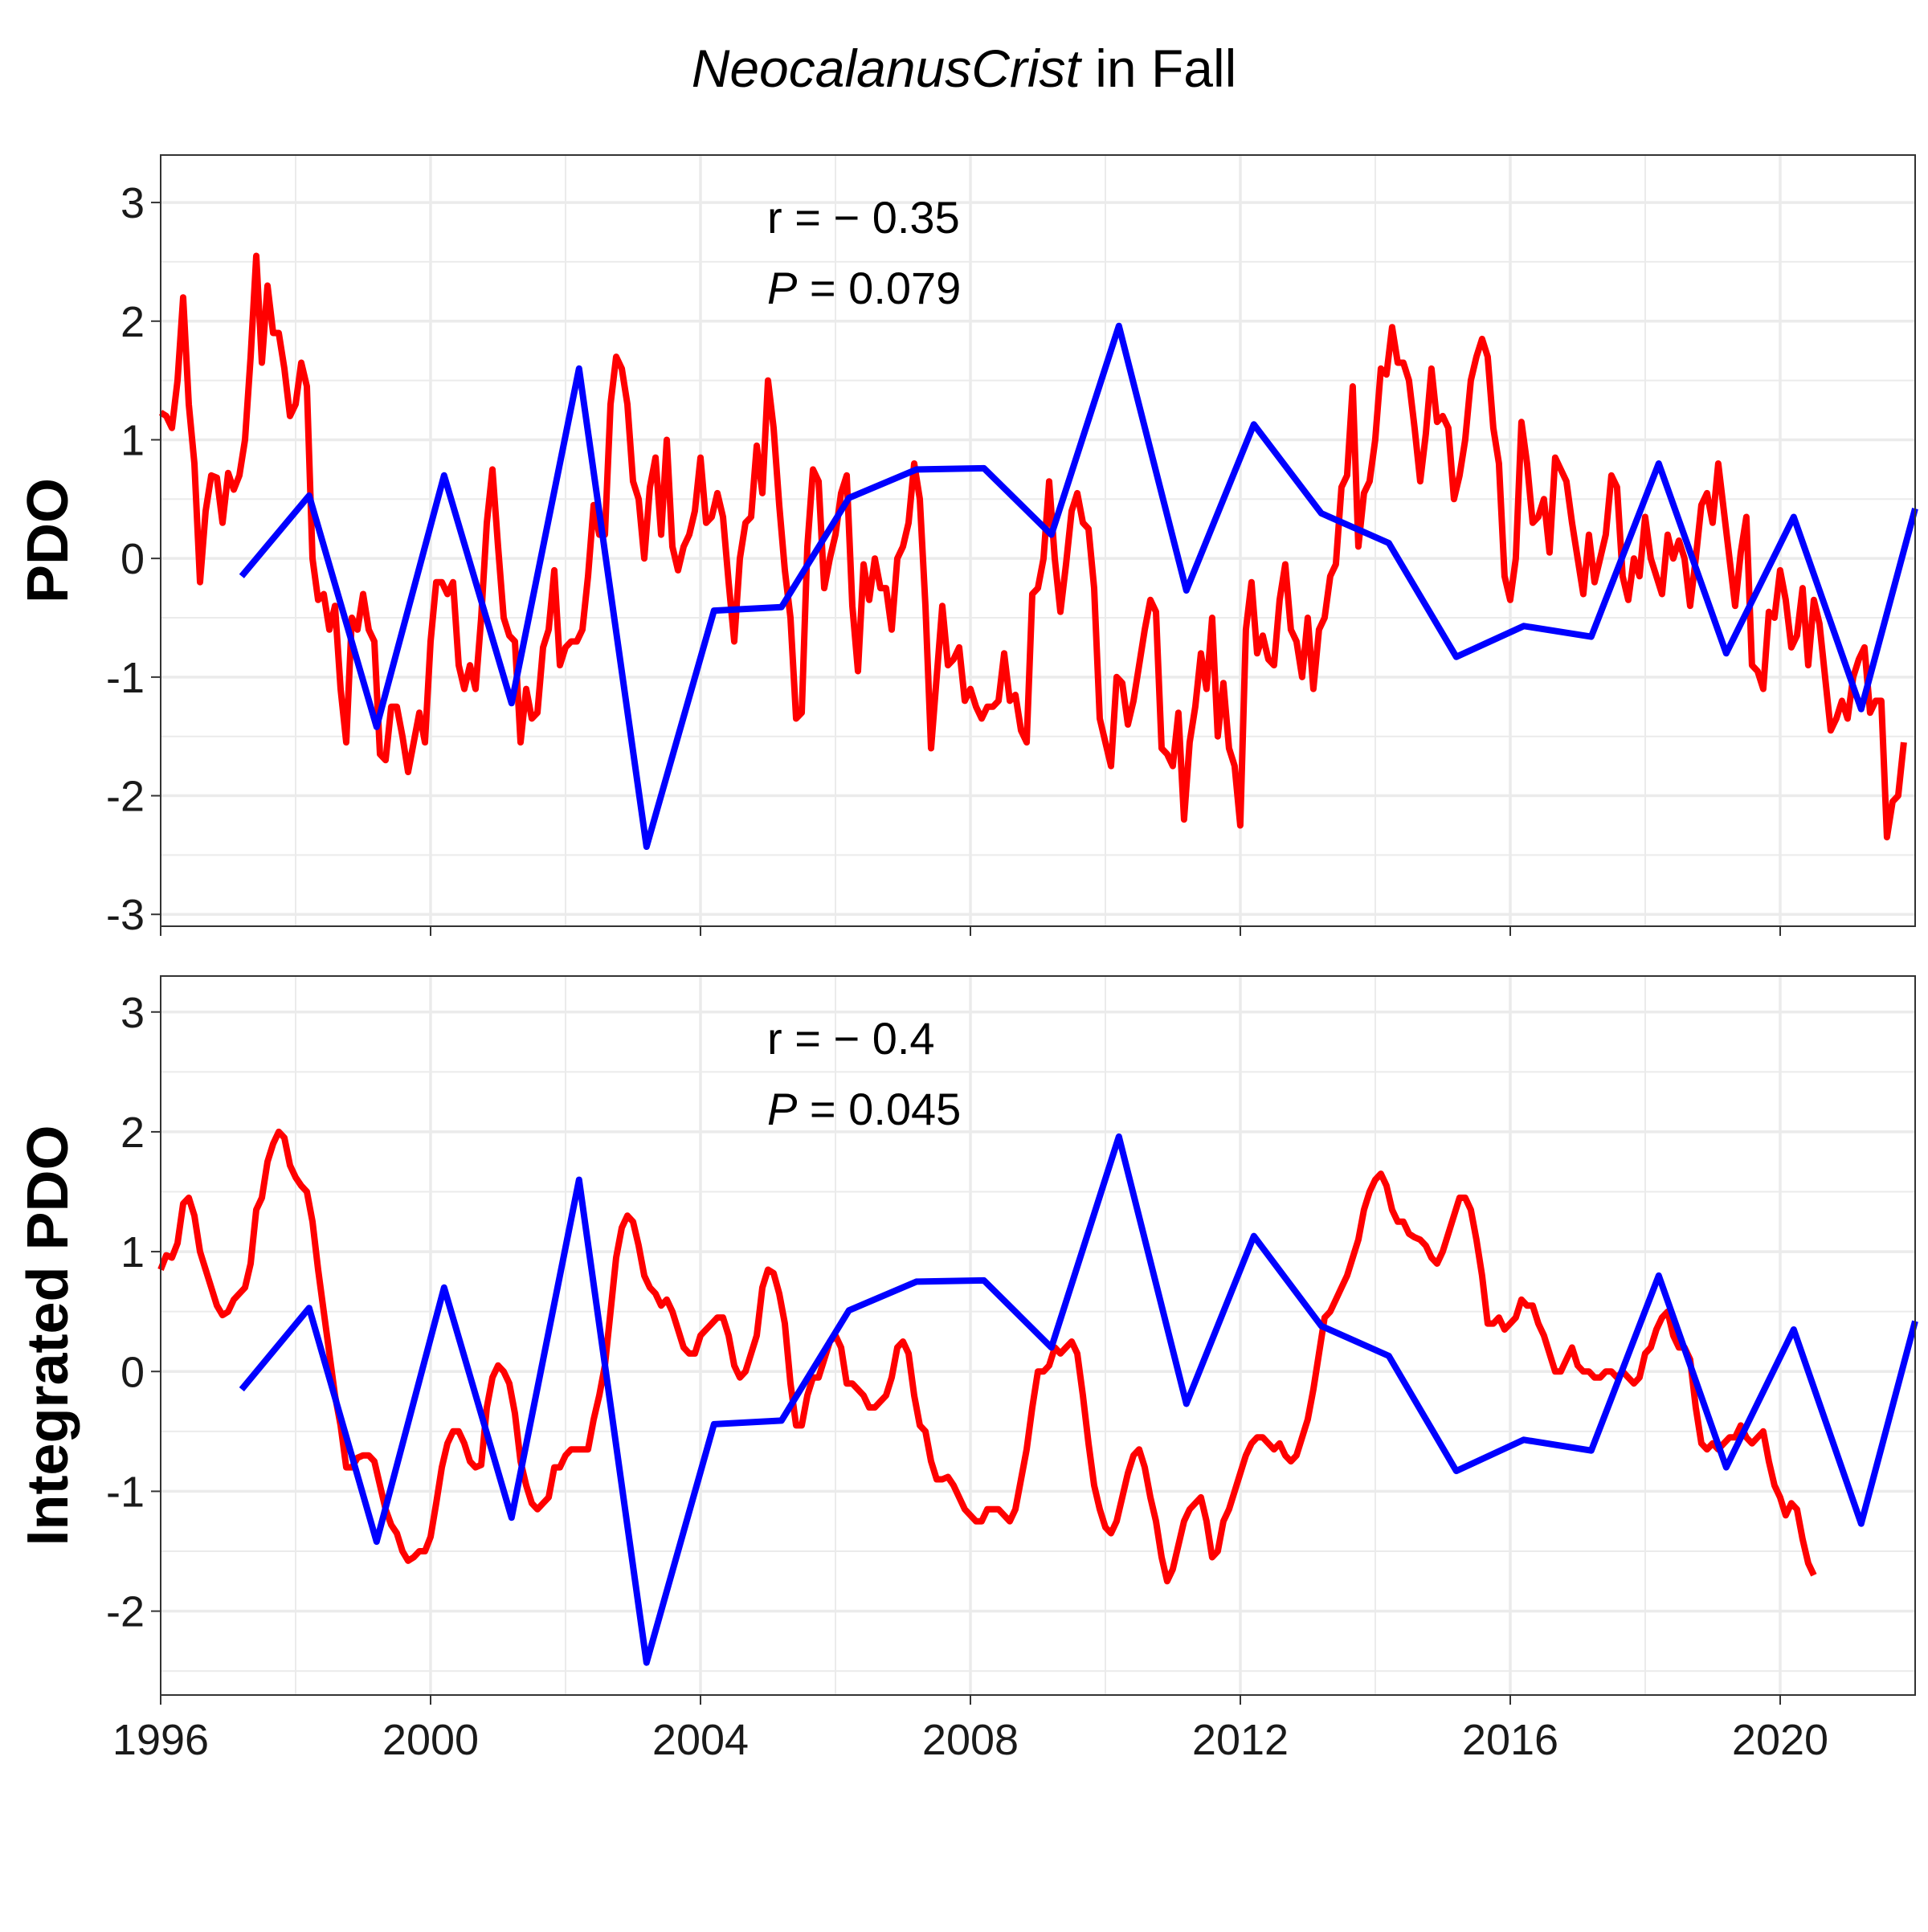 This screenshot has height=1932, width=1928. Describe the element at coordinates (888, 68) in the screenshot. I see `figure-title-italic: NeocalanusCrist` at that location.